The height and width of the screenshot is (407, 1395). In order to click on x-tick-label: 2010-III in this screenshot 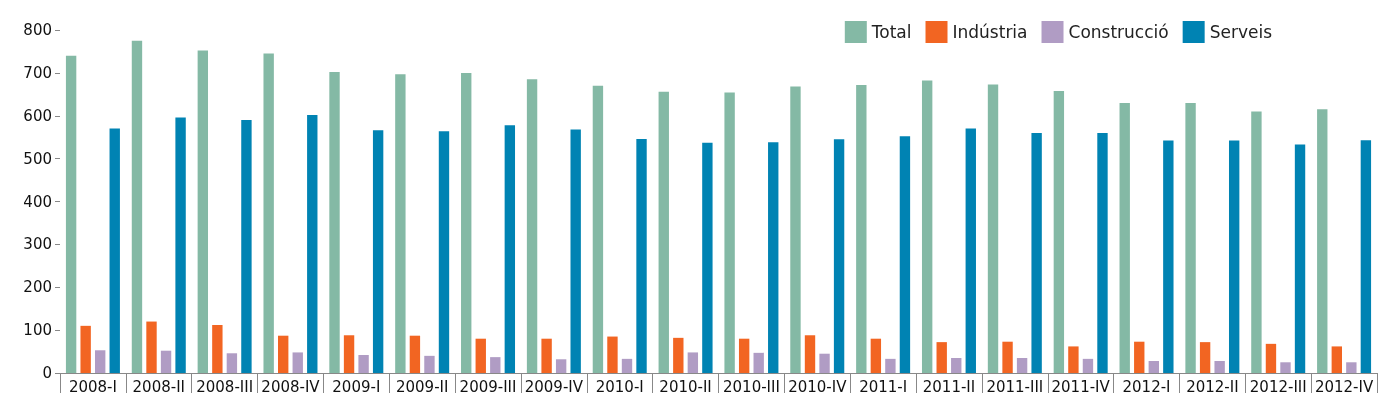, I will do `click(751, 386)`.